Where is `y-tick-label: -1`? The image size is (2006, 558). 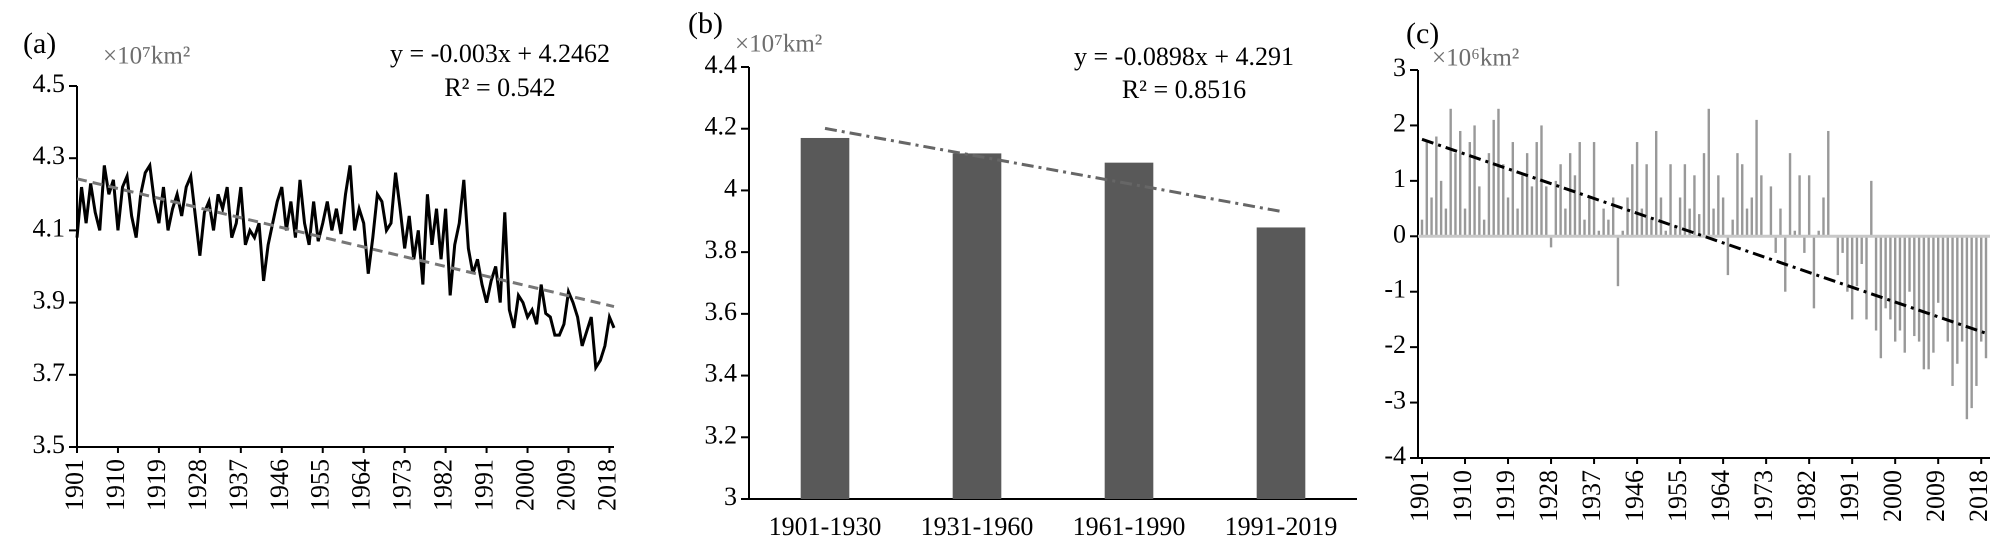 y-tick-label: -1 is located at coordinates (1395, 289).